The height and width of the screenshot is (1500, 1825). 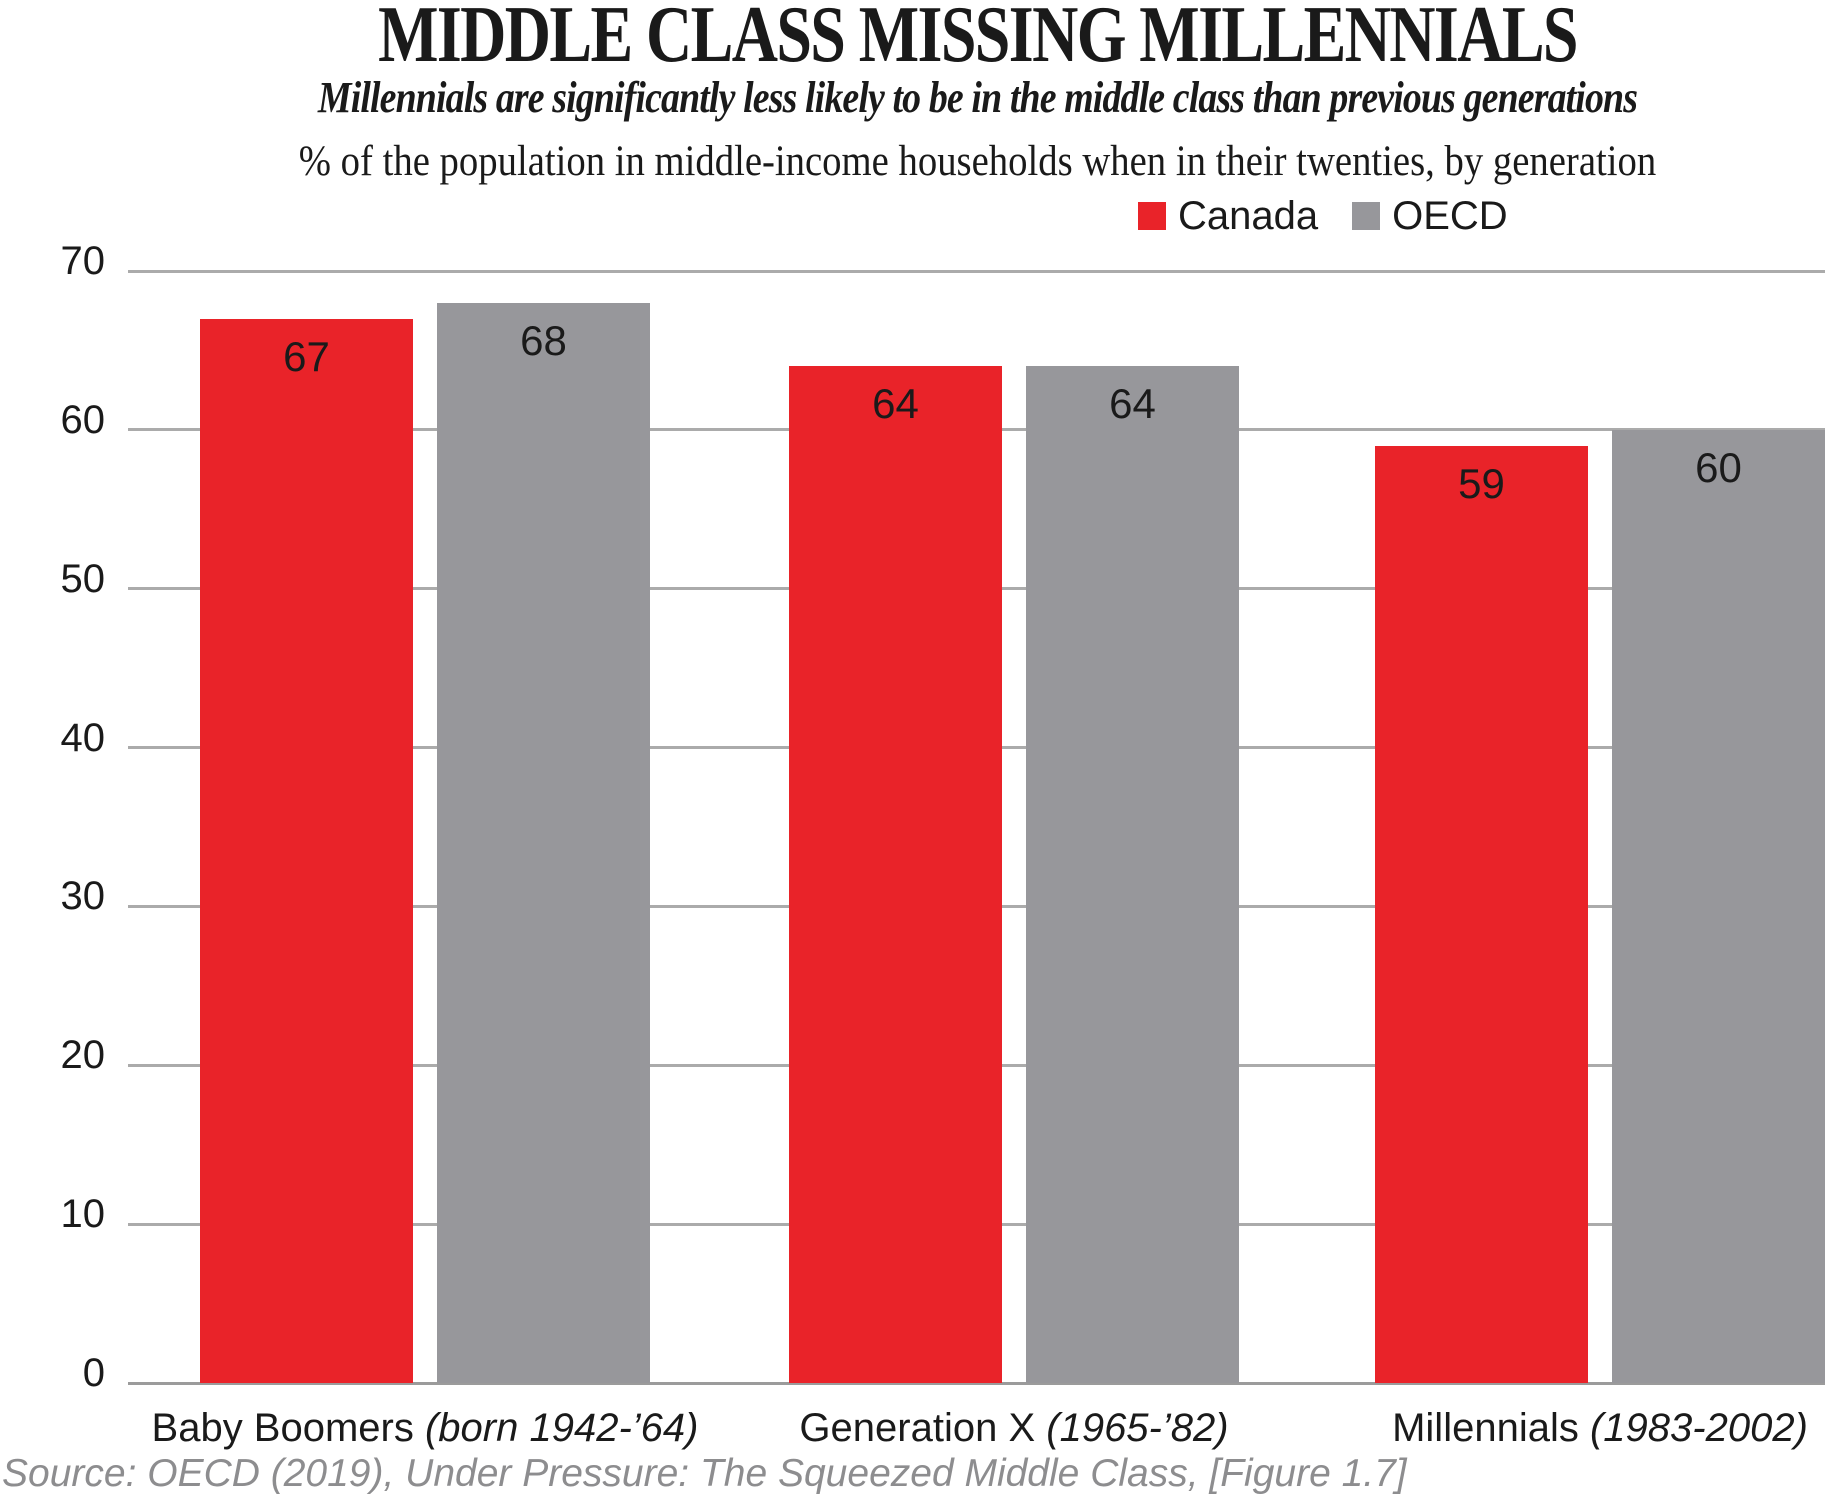 What do you see at coordinates (1137, 1428) in the screenshot?
I see `x-category-detail: (1965-’82)` at bounding box center [1137, 1428].